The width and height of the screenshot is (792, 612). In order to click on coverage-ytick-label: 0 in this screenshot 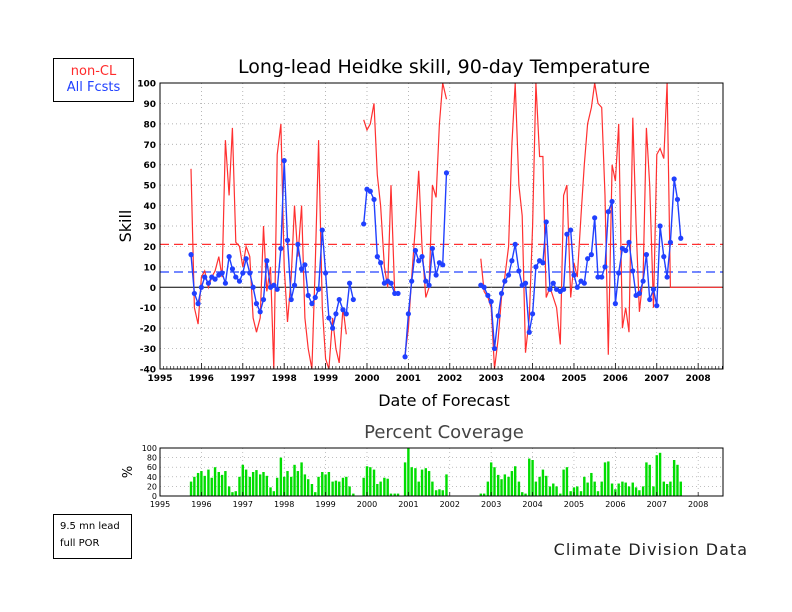, I will do `click(154, 496)`.